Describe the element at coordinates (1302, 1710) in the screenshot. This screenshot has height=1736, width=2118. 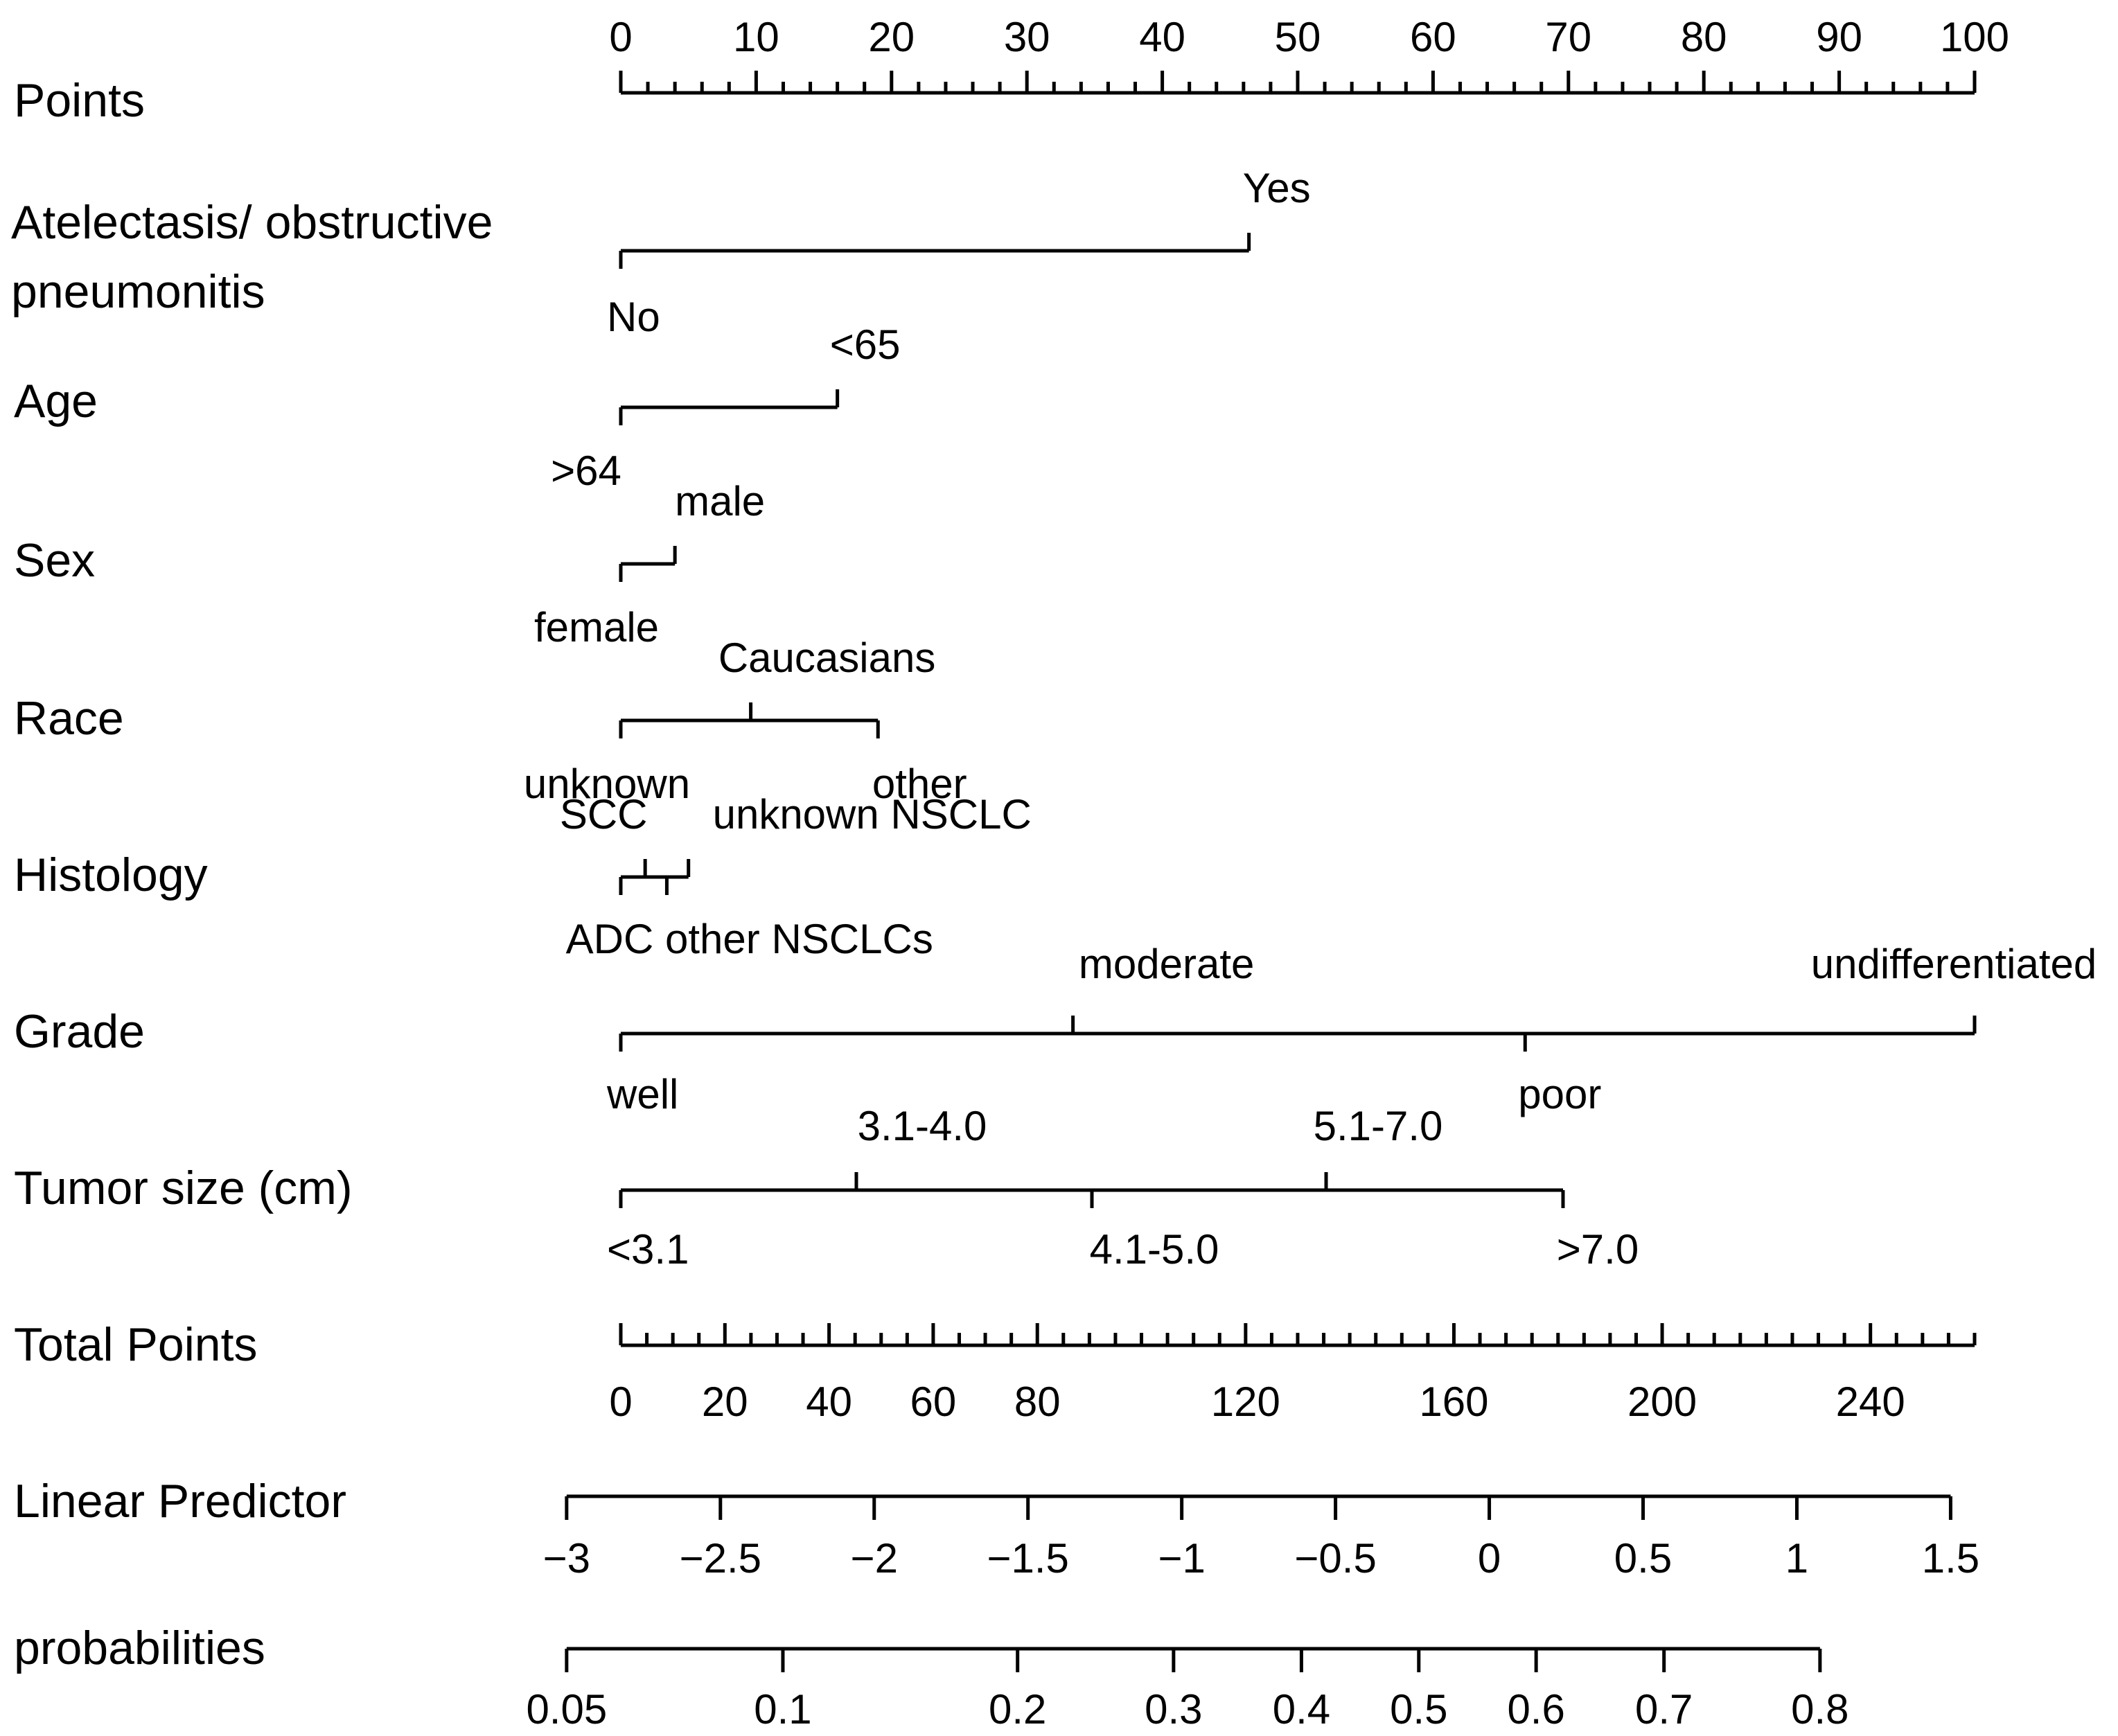
I see `probabilities-tick-label: 0.4` at that location.